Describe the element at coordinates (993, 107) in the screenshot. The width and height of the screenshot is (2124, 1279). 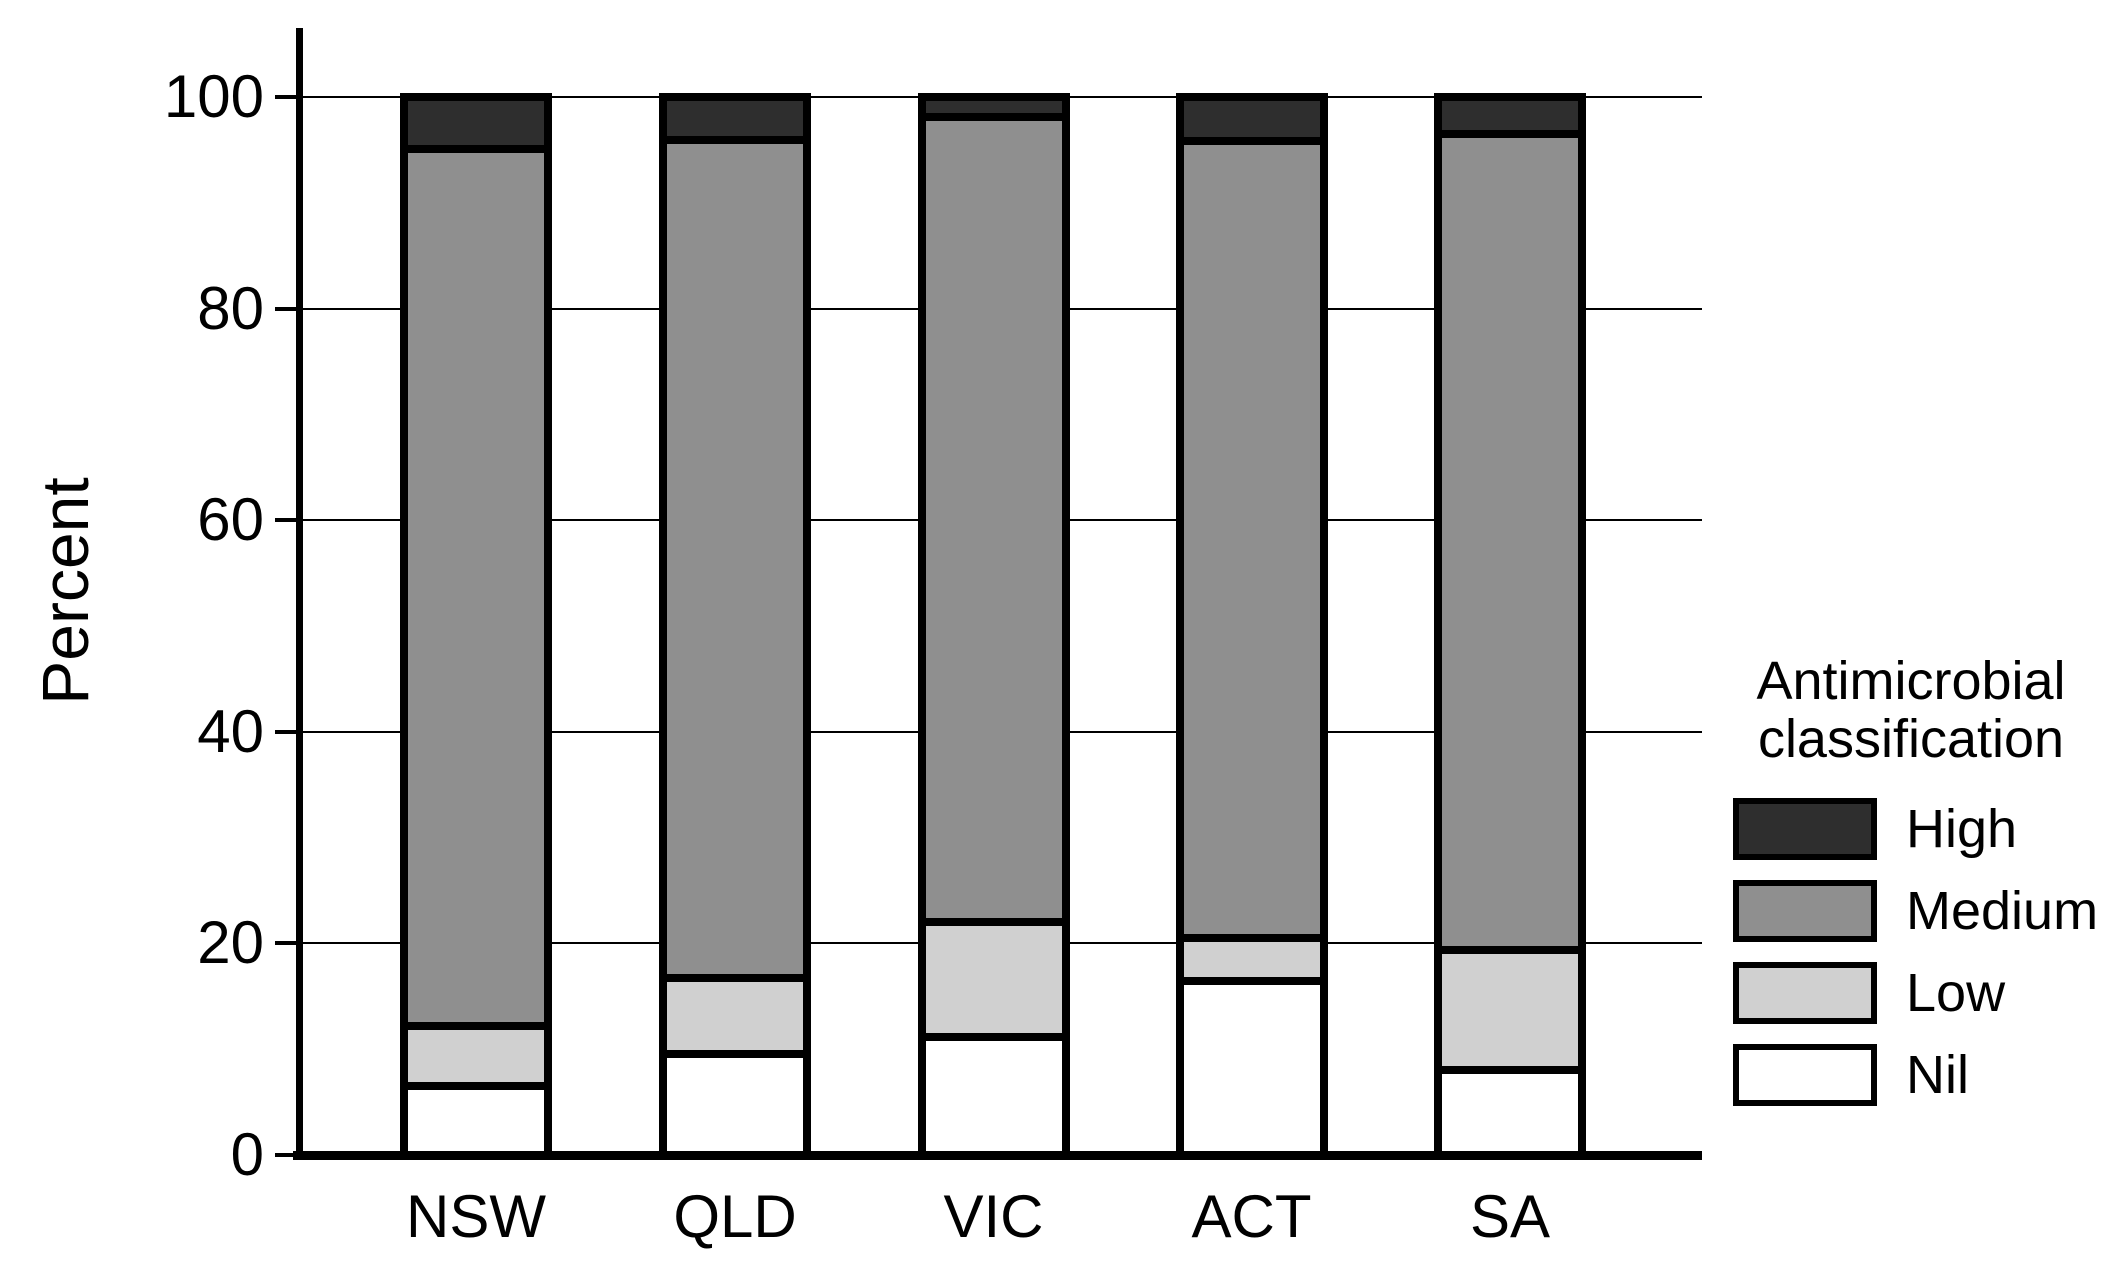
I see `bar-vic-segment-high` at that location.